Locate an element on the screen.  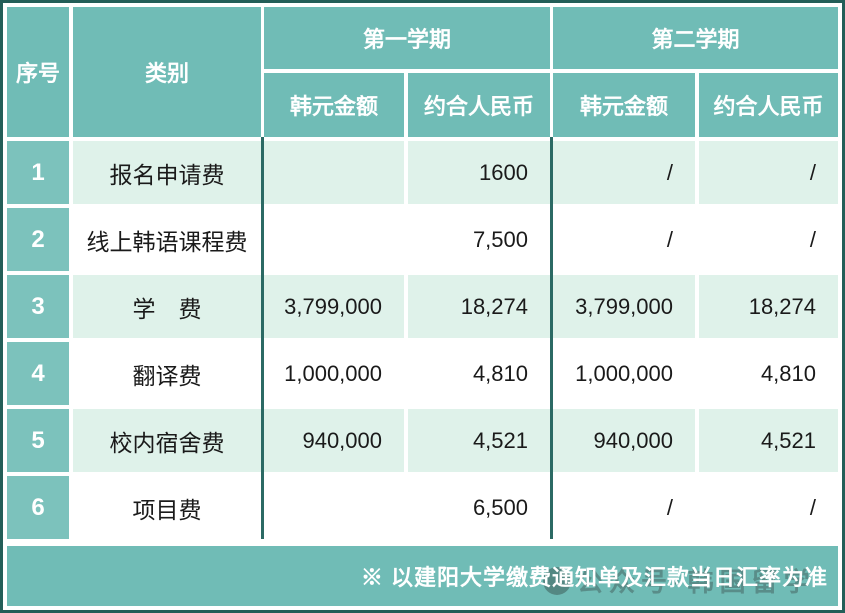
table-row: 3 学 费 3,799,000 18,274 3,799,000 18,274 is located at coordinates (422, 306).